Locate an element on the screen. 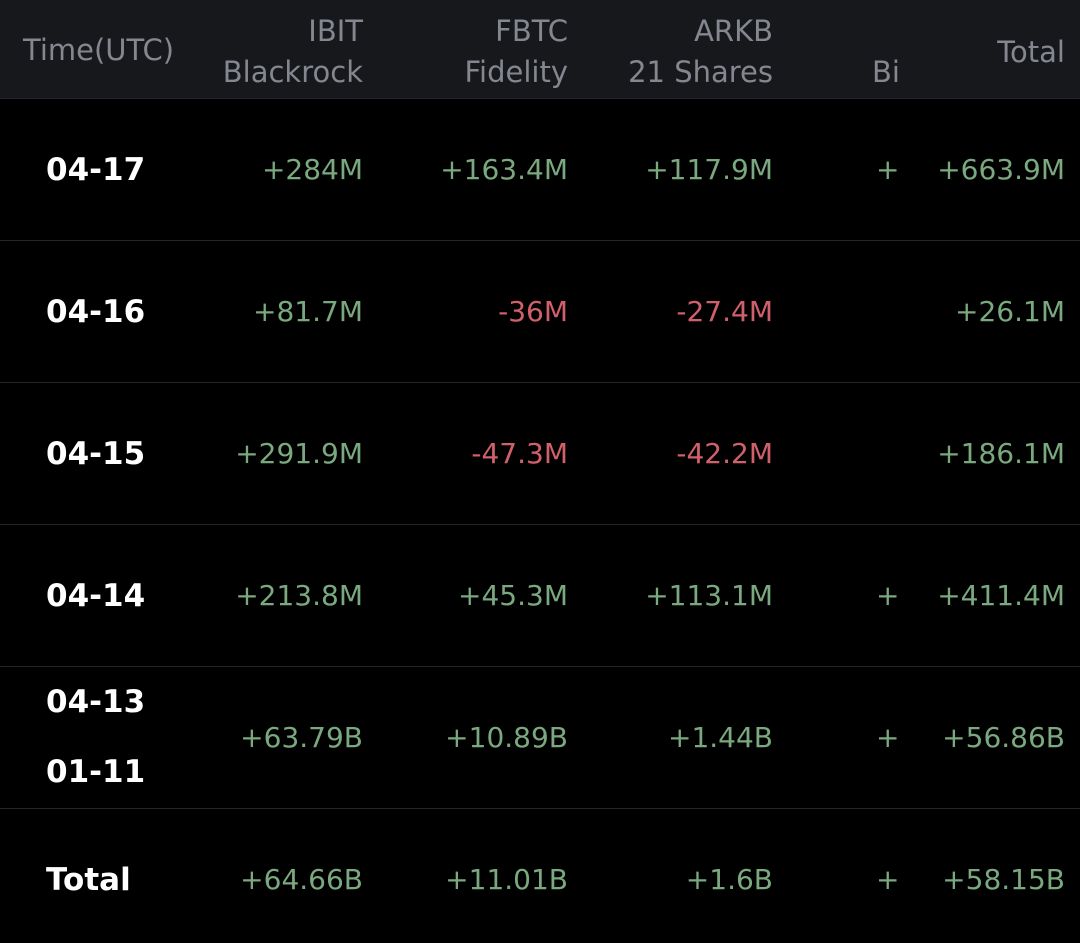 This screenshot has width=1080, height=943. row-total-label: Total is located at coordinates (88, 880).